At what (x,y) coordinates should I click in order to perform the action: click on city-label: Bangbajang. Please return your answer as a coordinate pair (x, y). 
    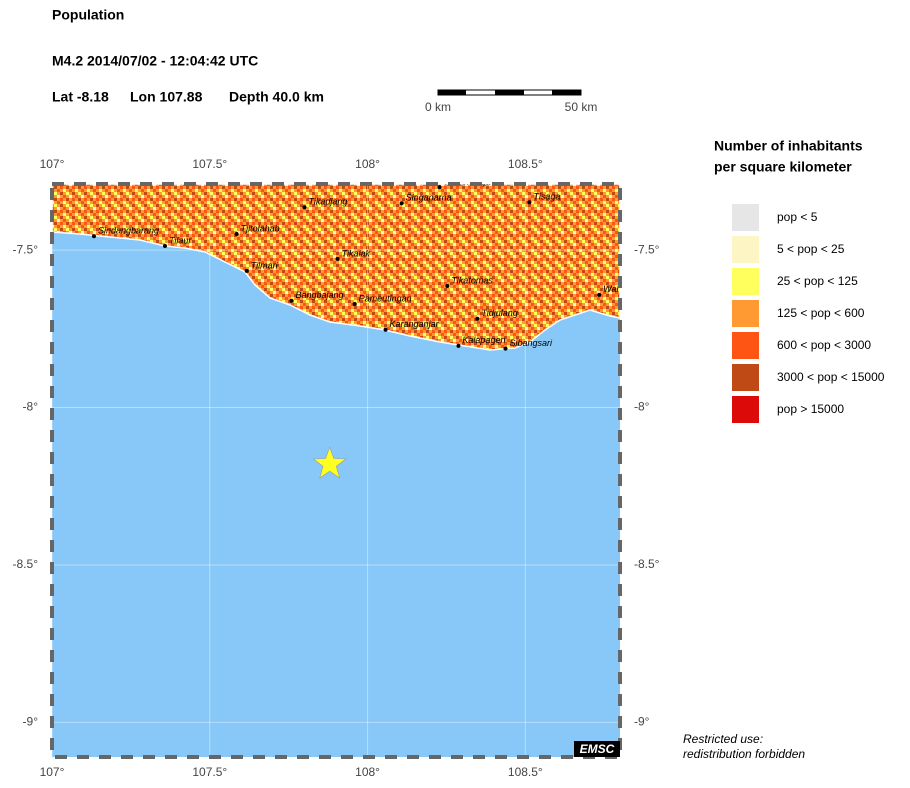
    Looking at the image, I should click on (320, 295).